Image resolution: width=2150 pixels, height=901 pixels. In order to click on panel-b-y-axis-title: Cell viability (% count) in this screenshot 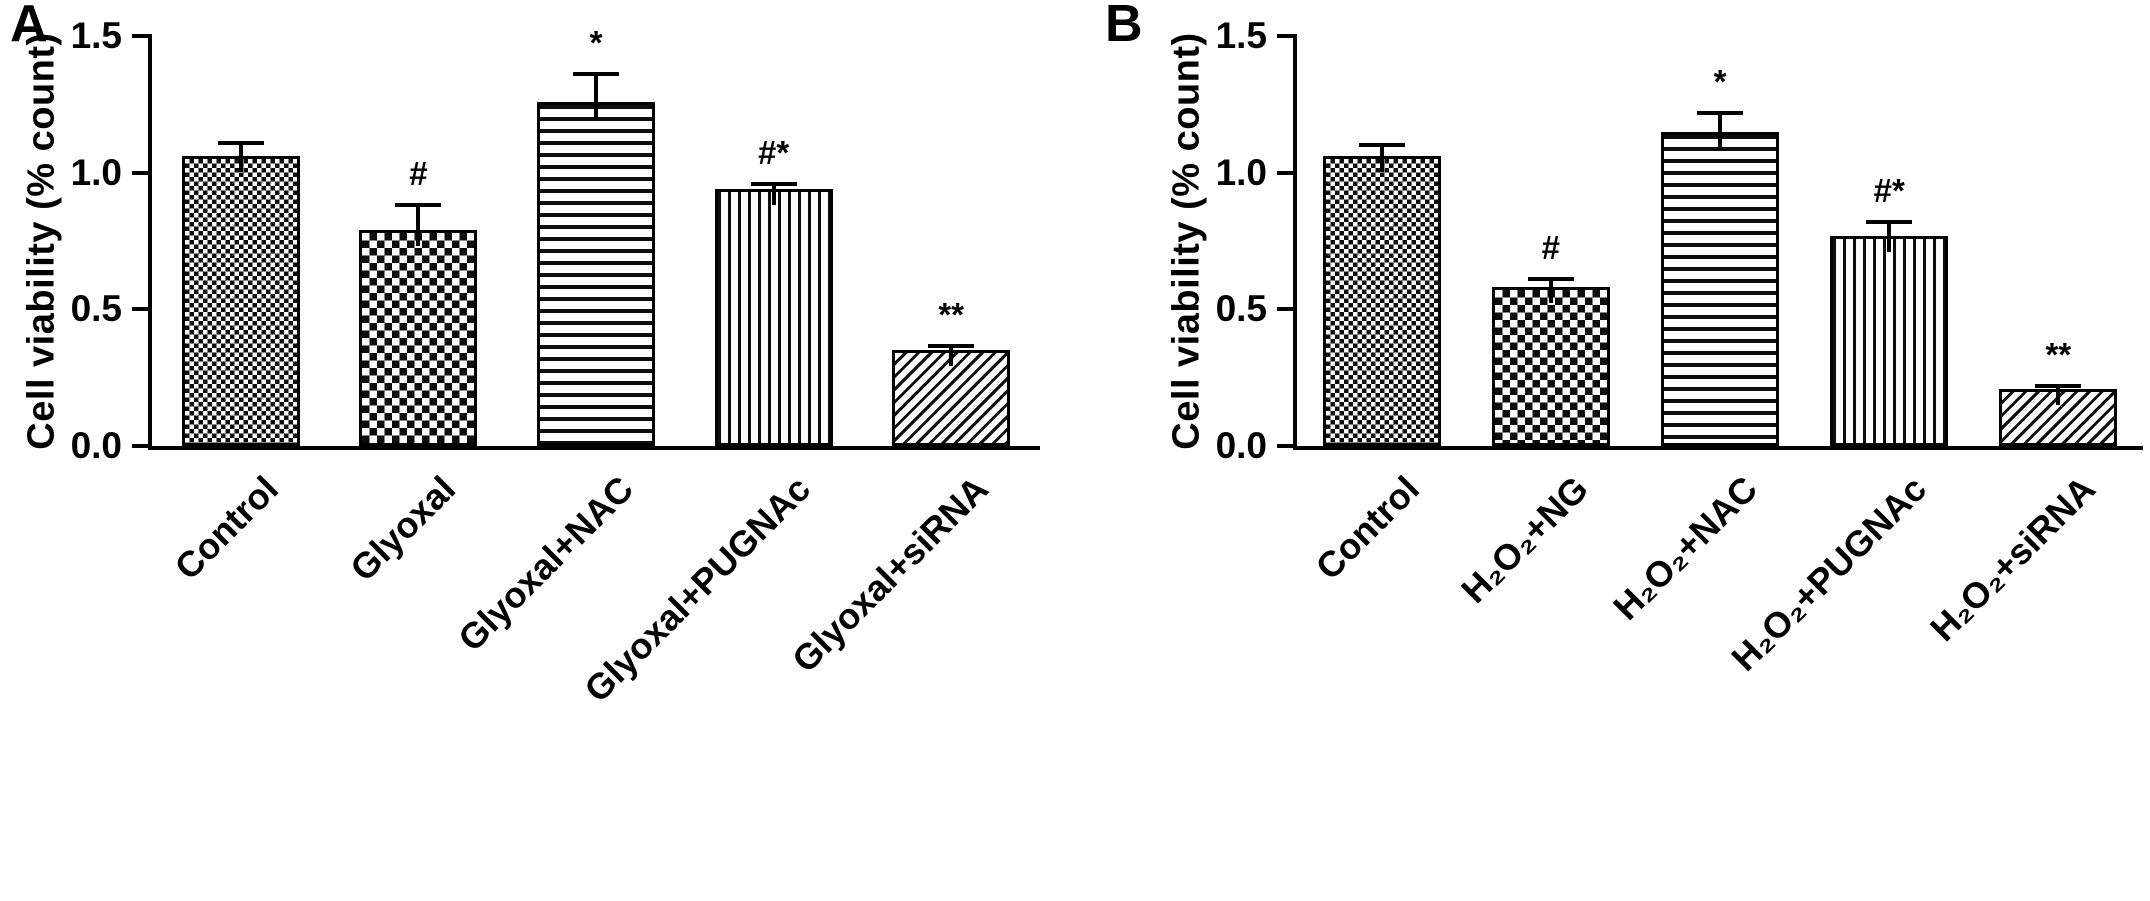, I will do `click(1186, 241)`.